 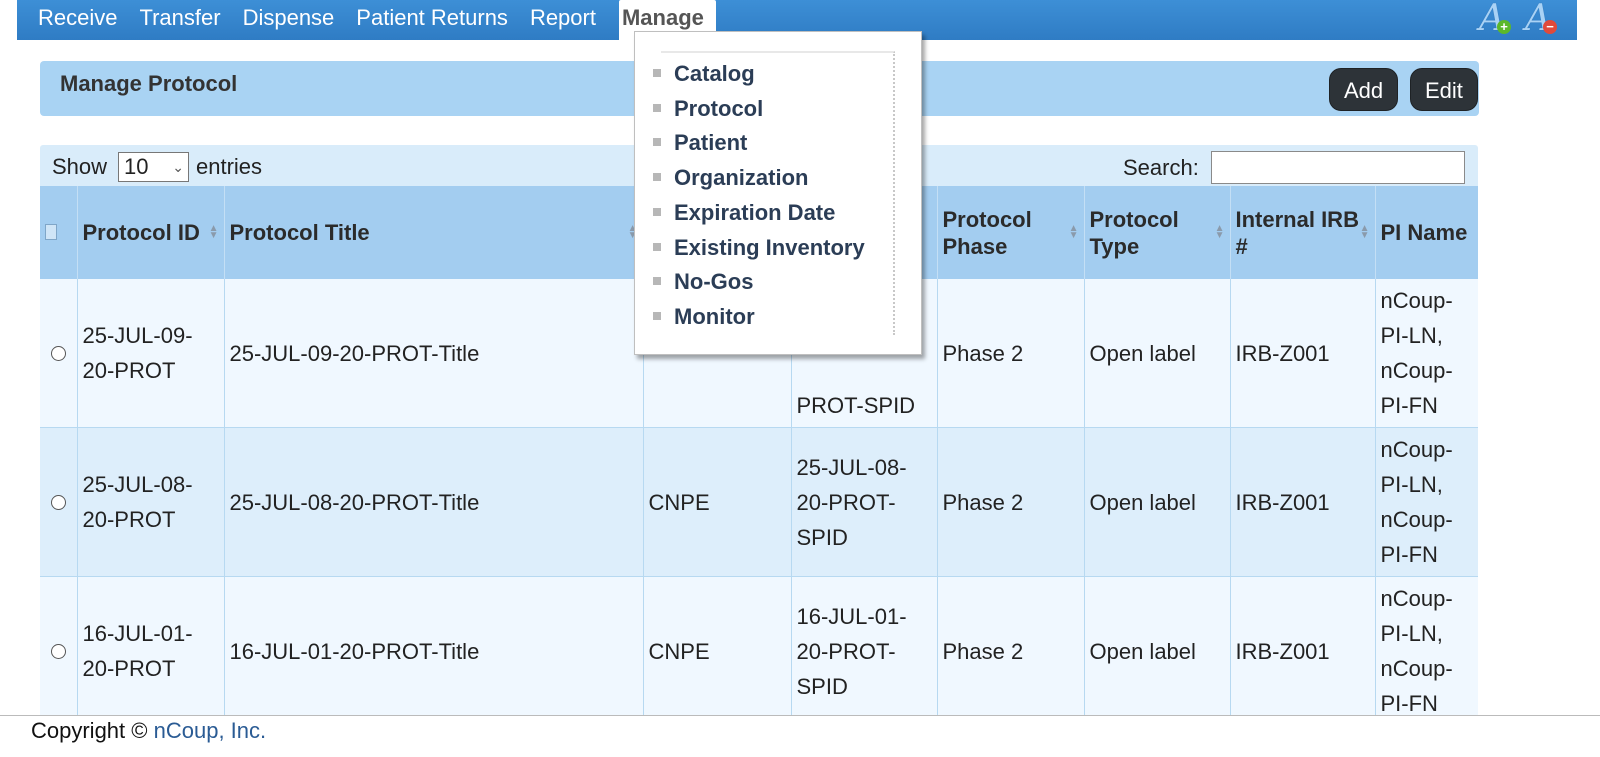 I want to click on font-decrease-icon: A −, so click(x=1541, y=19).